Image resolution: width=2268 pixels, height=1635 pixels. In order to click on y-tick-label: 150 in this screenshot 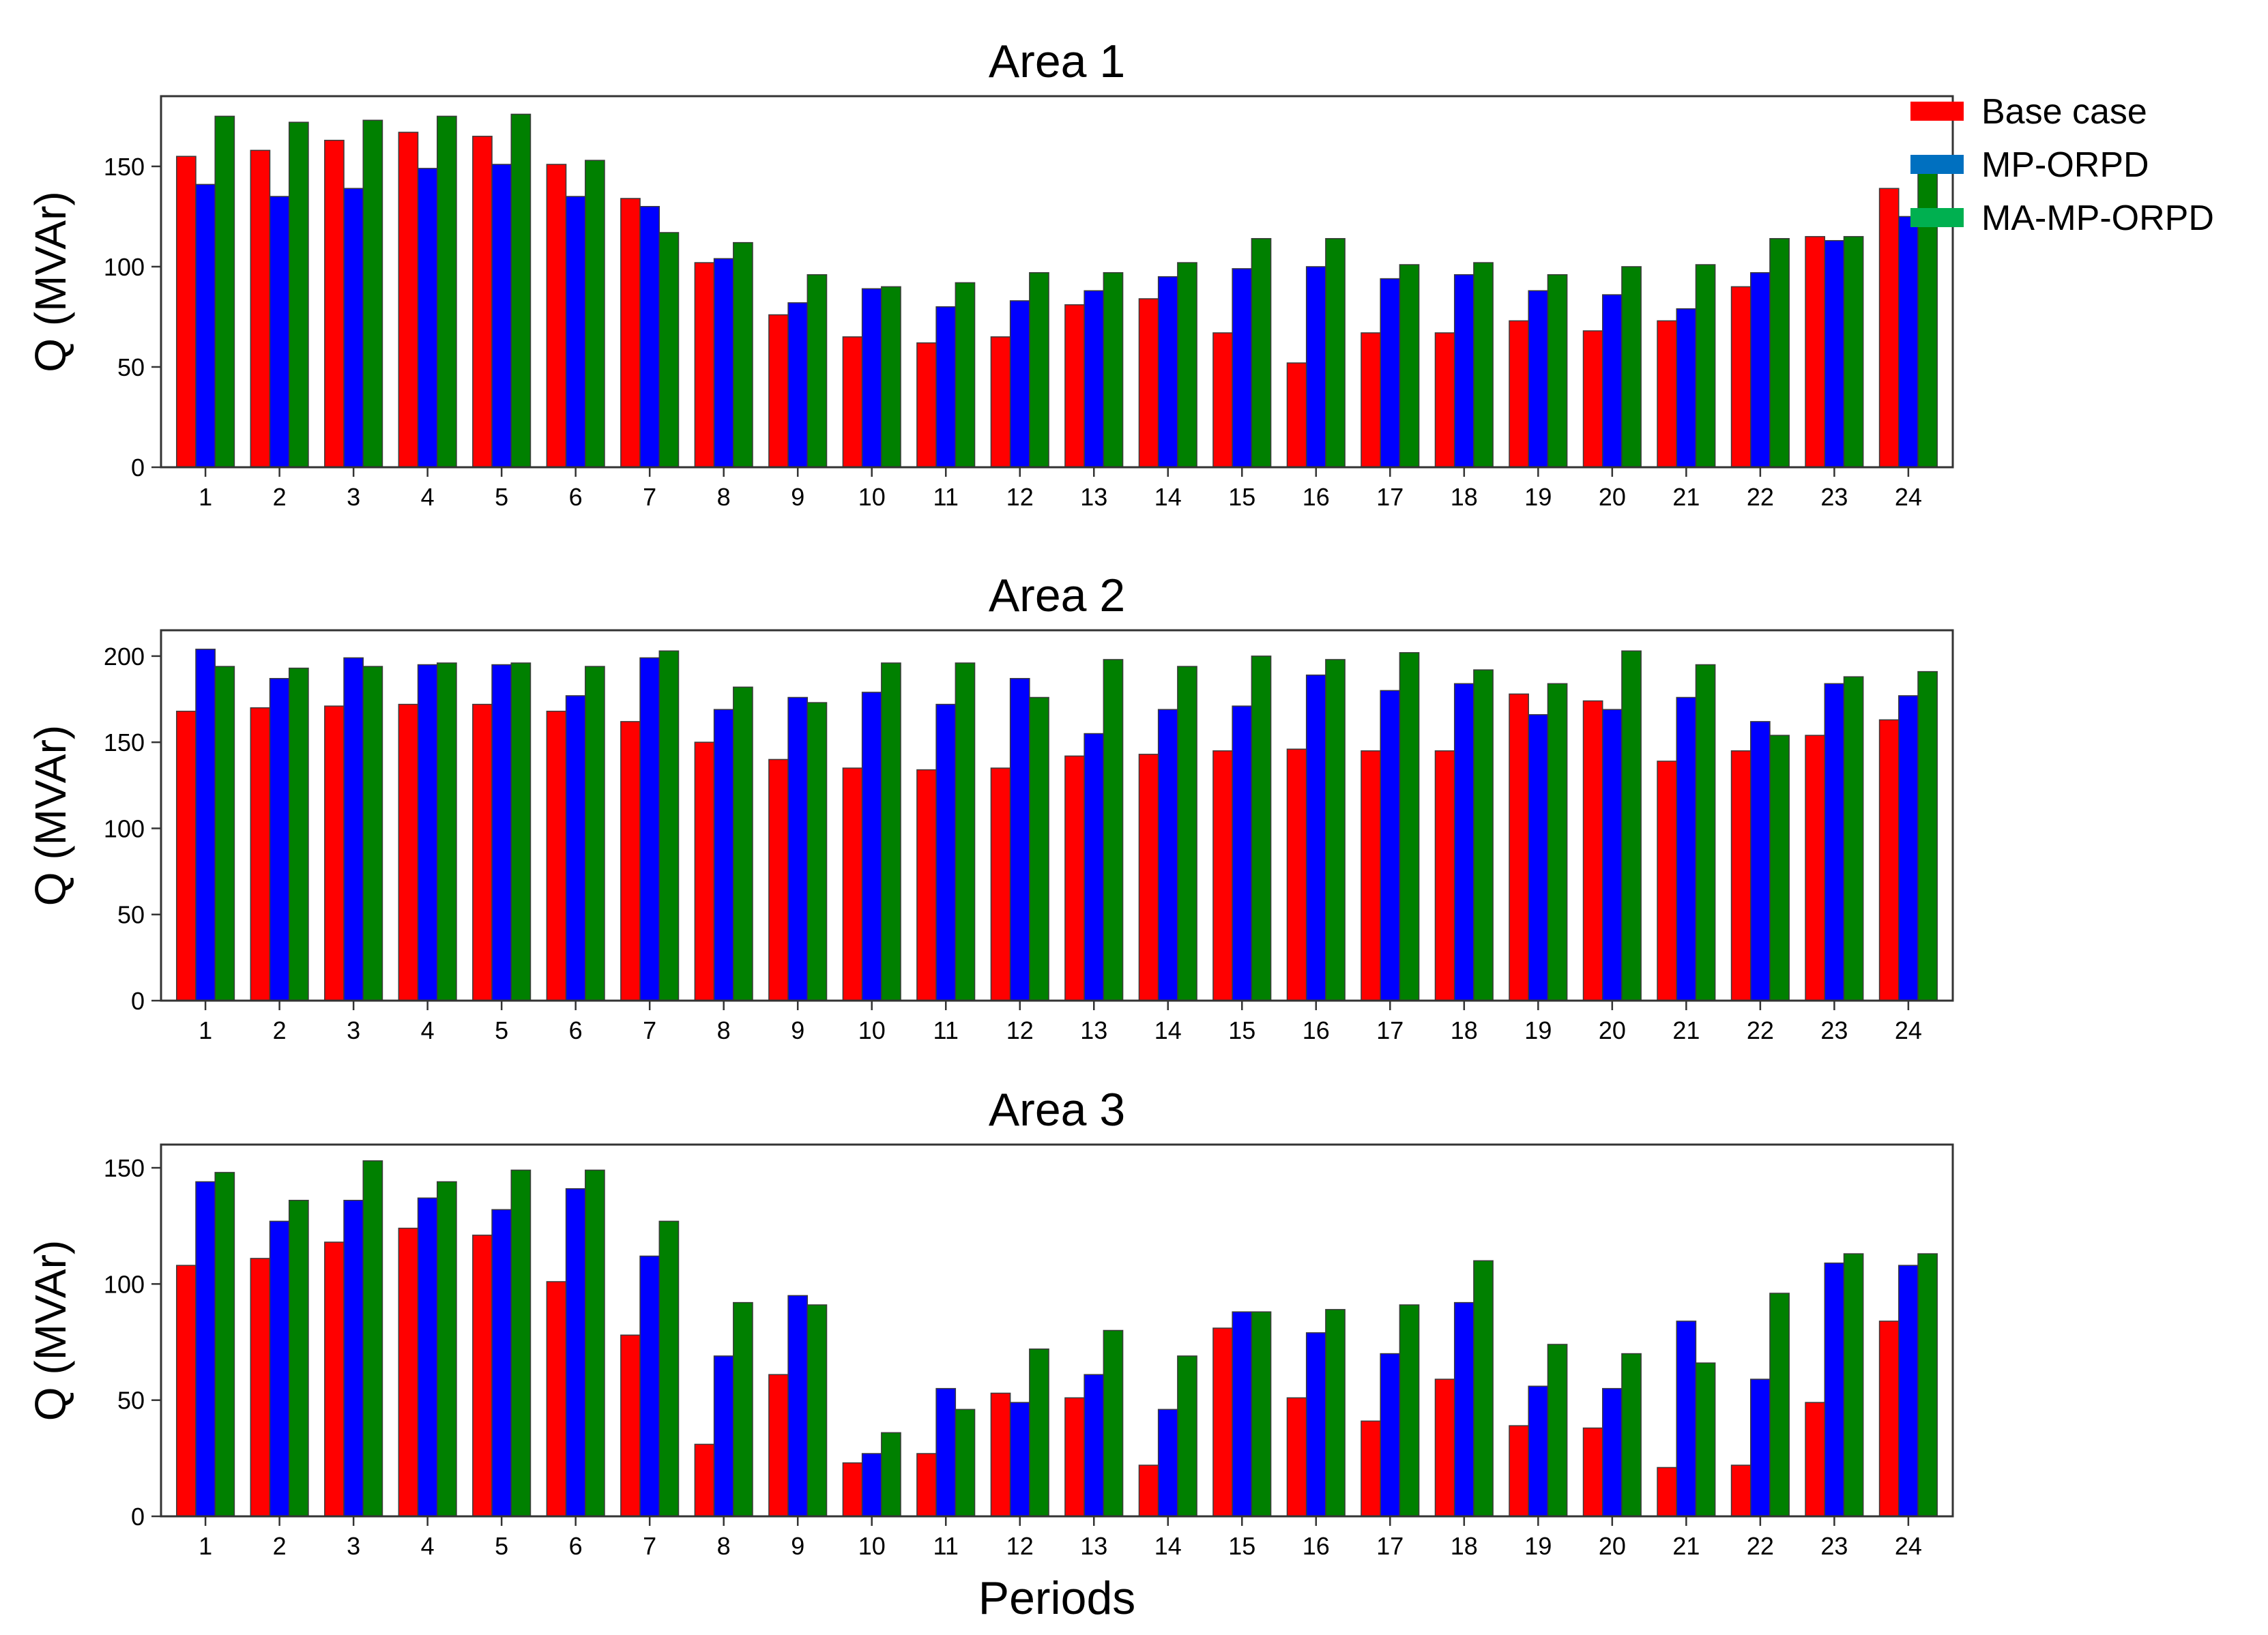, I will do `click(125, 167)`.